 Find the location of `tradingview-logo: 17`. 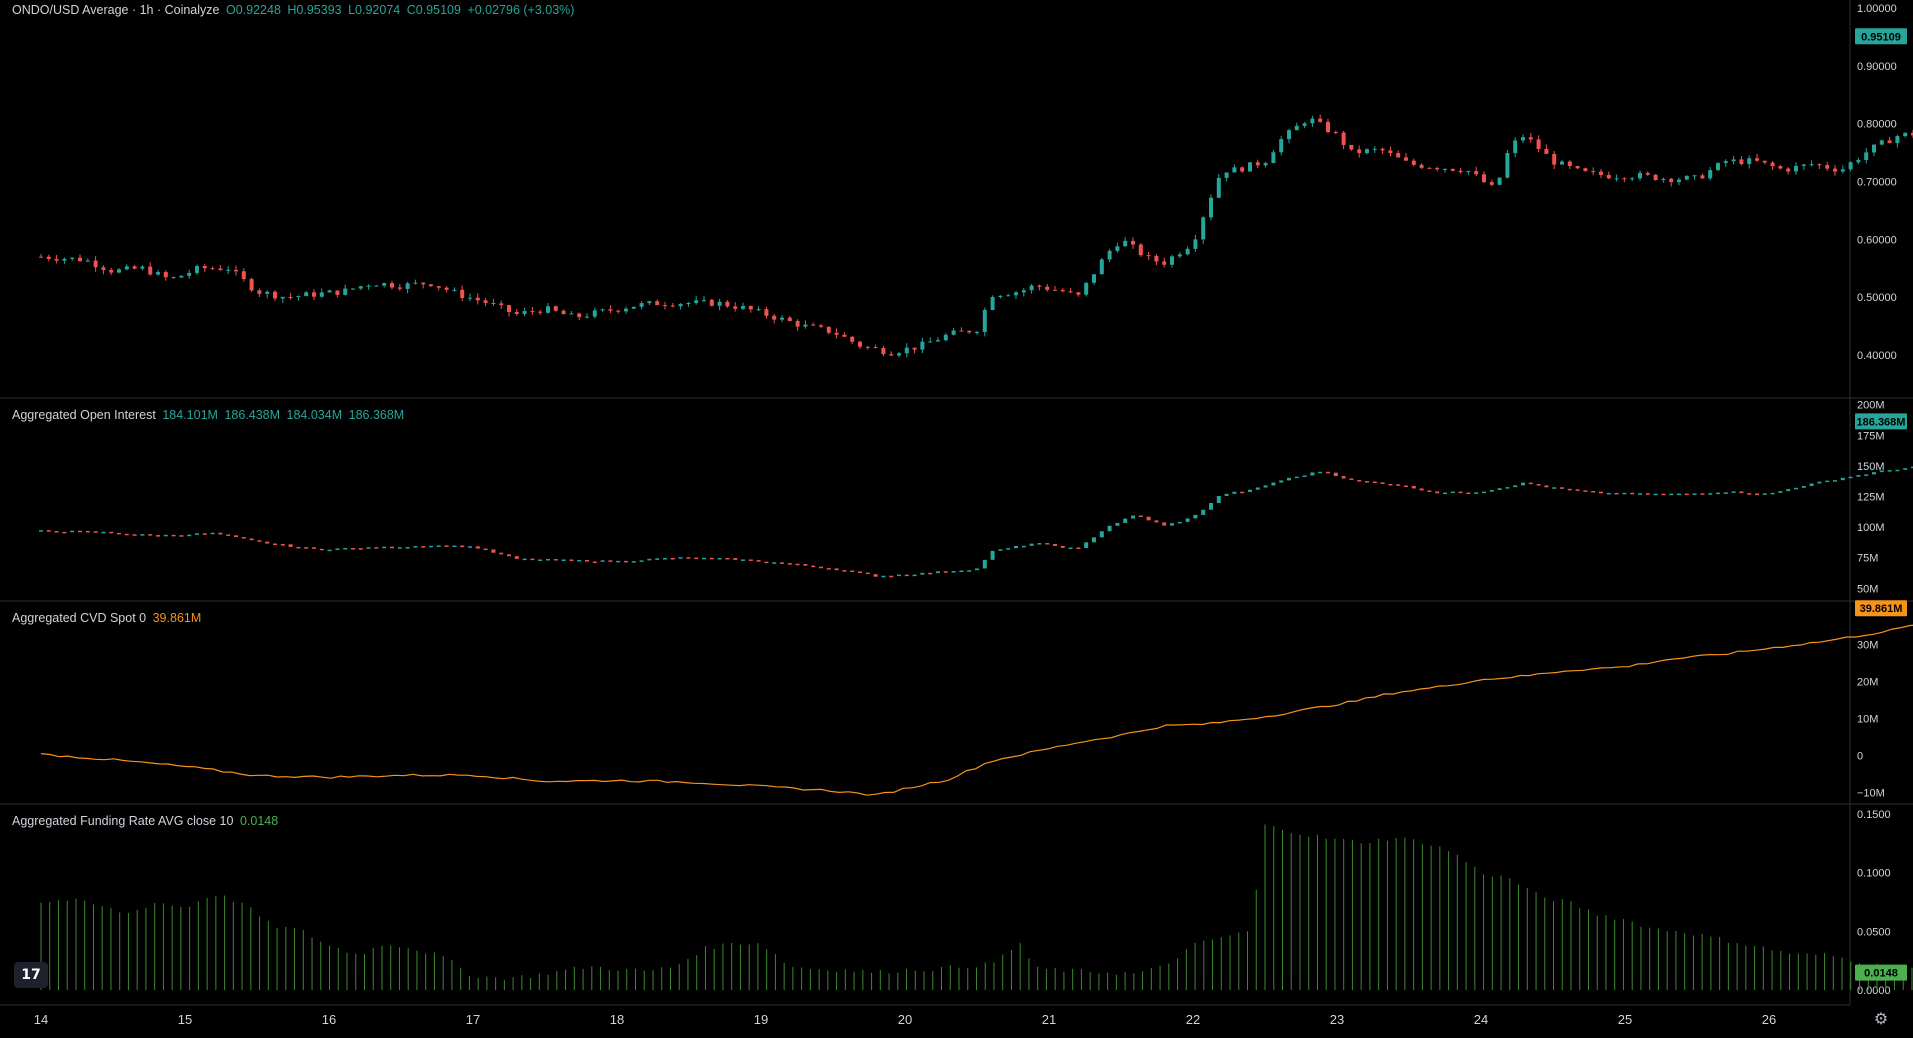

tradingview-logo: 17 is located at coordinates (31, 975).